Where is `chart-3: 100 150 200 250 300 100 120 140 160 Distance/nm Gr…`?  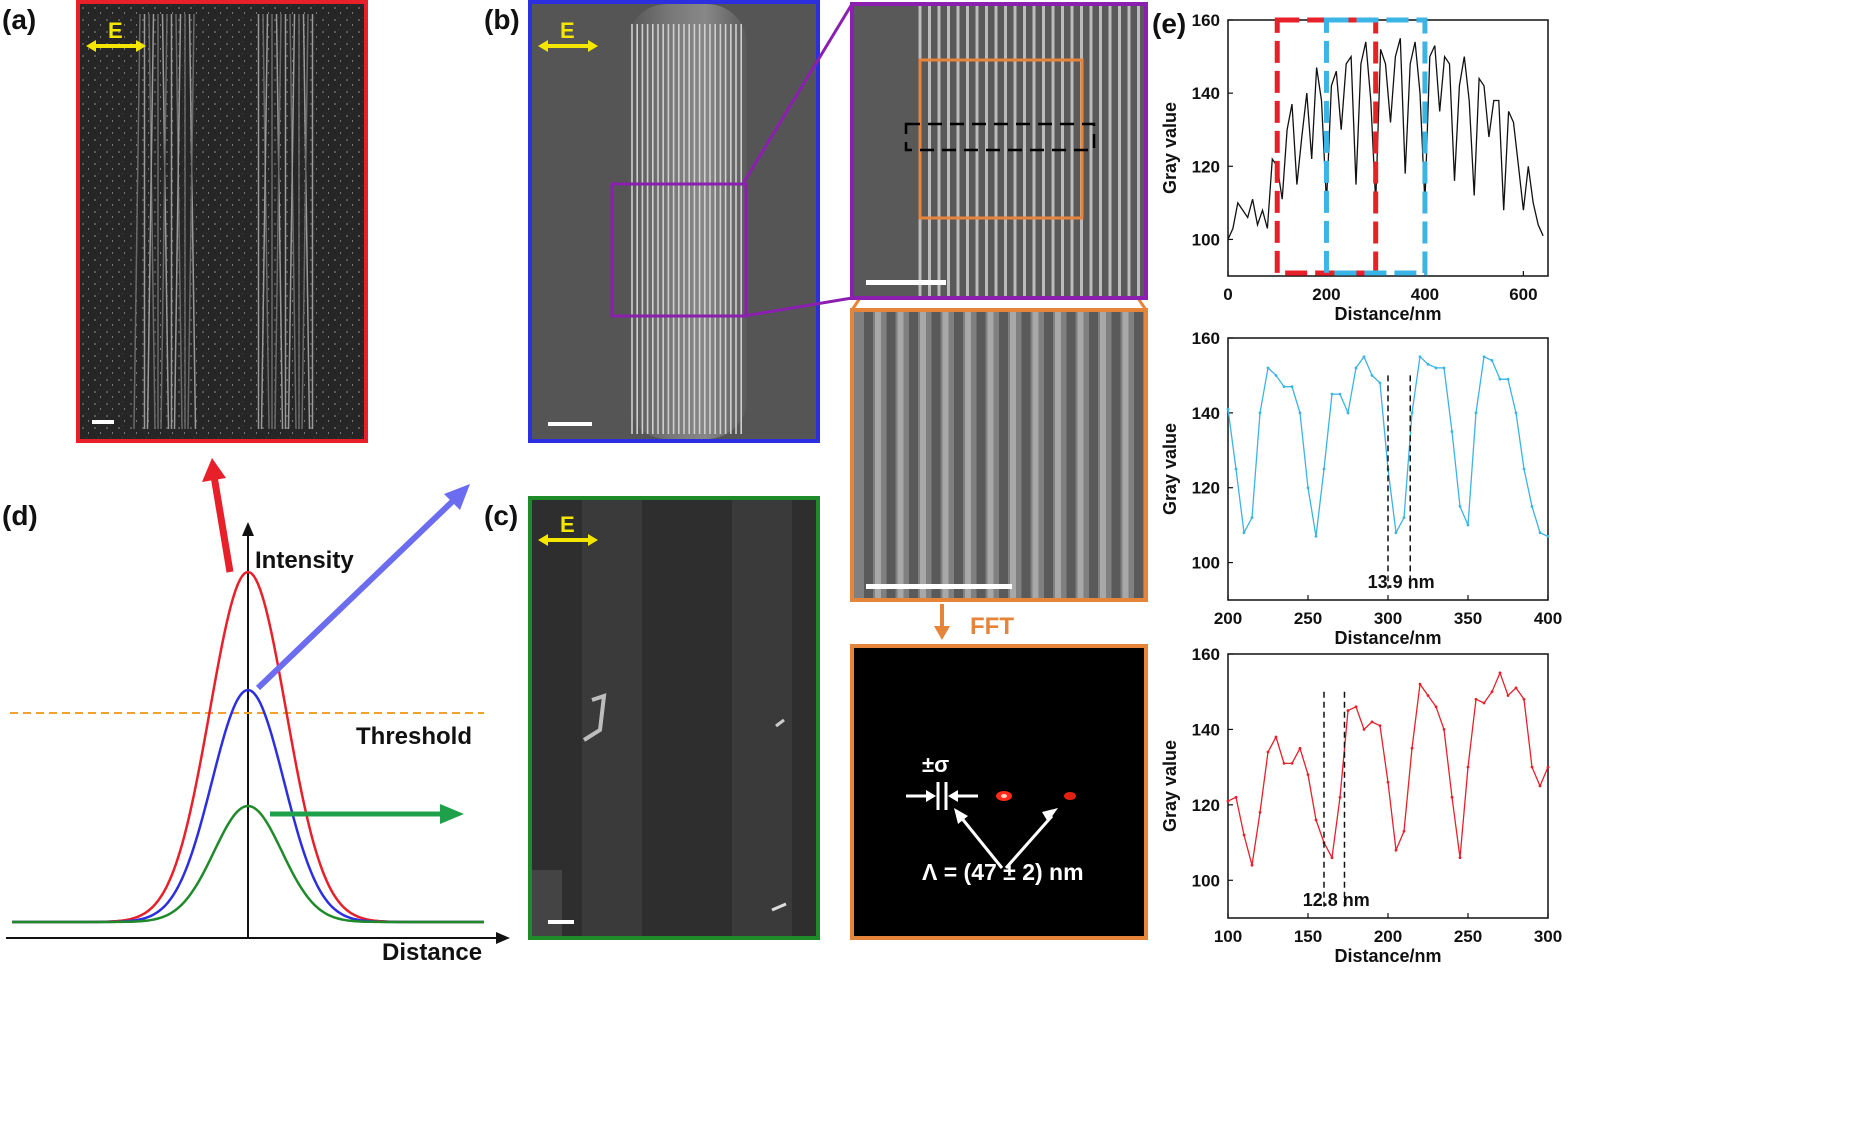
chart-3: 100 150 200 250 300 100 120 140 160 Distance/nm Gr… is located at coordinates (1361, 805).